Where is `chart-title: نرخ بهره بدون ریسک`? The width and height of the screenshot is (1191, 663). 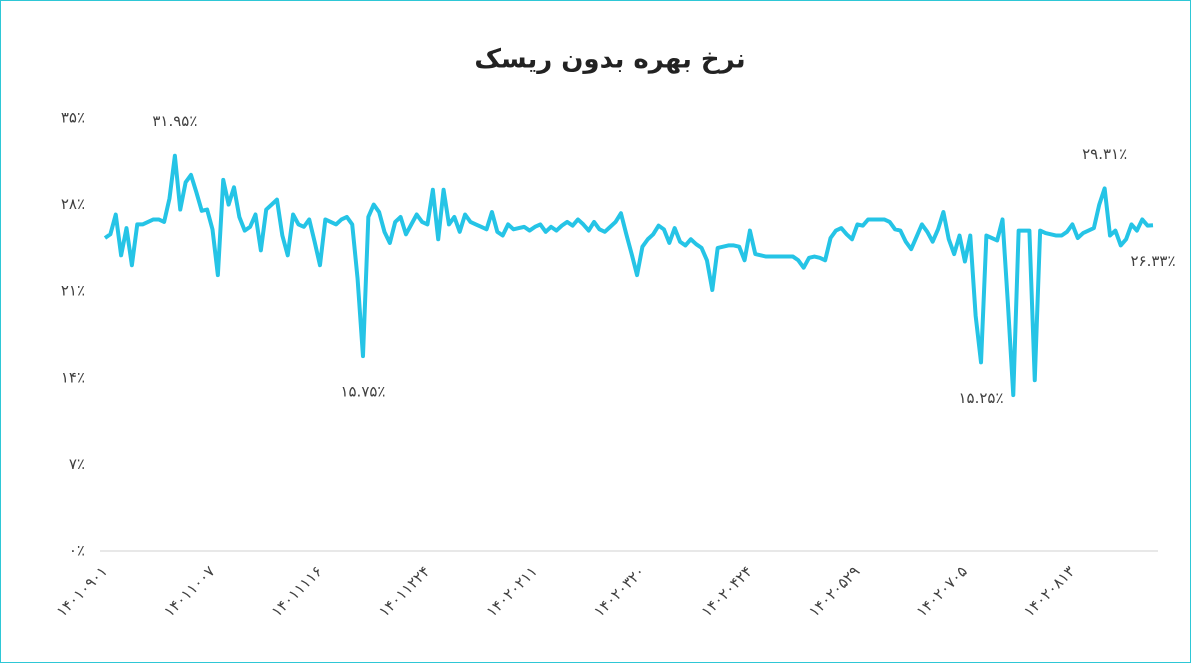 chart-title: نرخ بهره بدون ریسک is located at coordinates (609, 60).